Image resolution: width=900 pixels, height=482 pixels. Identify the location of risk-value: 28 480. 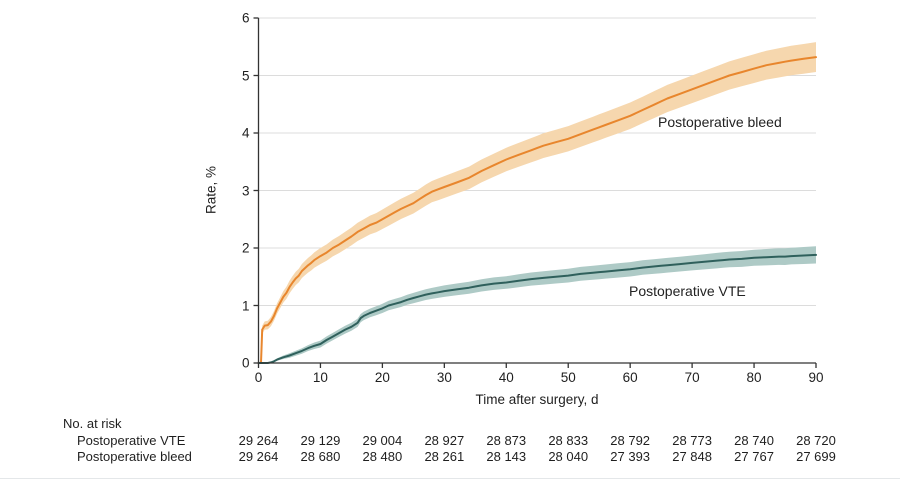
(382, 456).